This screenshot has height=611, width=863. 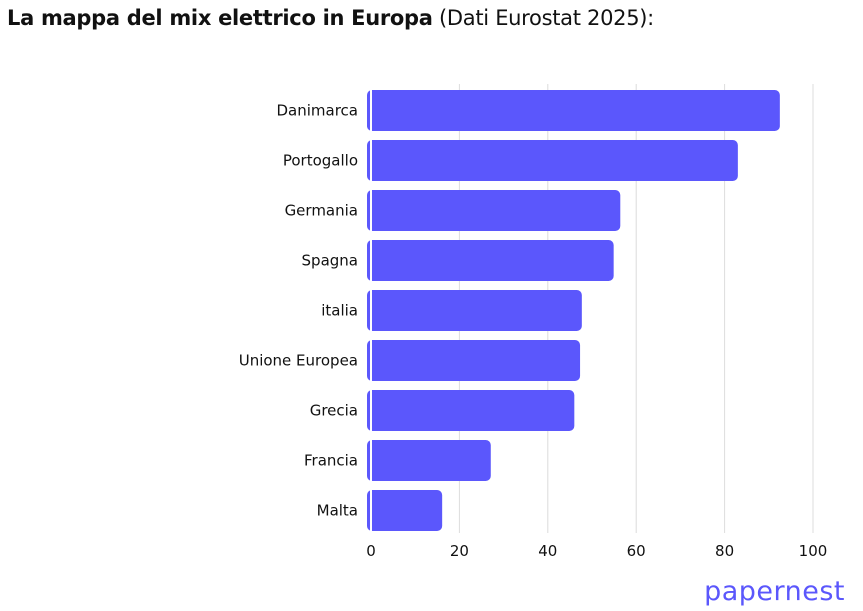 What do you see at coordinates (298, 361) in the screenshot?
I see `category-label: Unione Europea` at bounding box center [298, 361].